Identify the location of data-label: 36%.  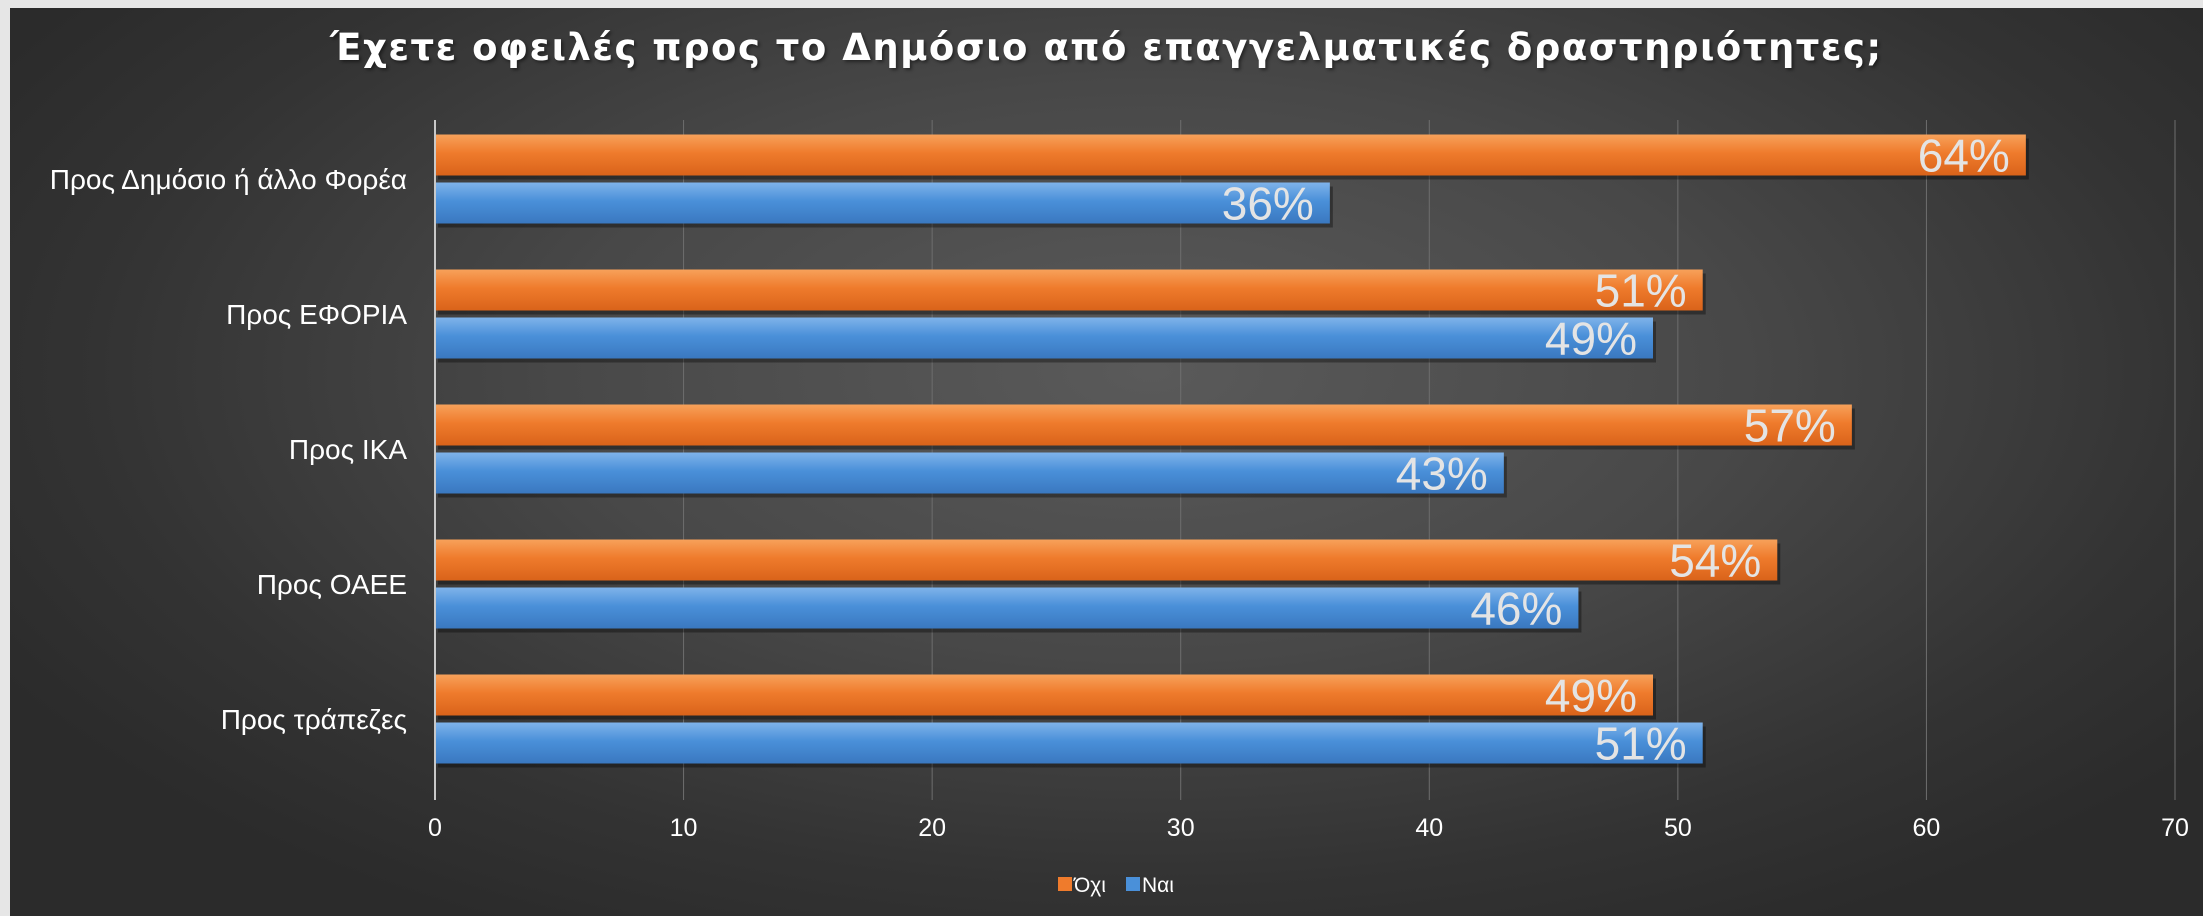
(1268, 204).